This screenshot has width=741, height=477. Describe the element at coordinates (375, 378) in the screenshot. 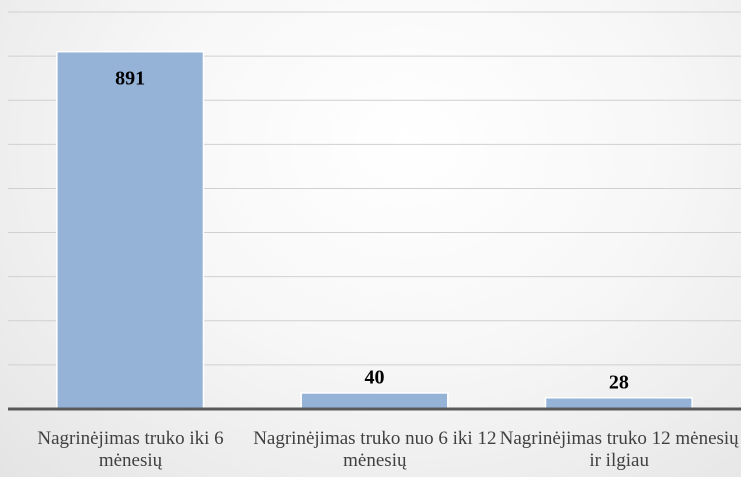

I see `data-label: 40` at that location.